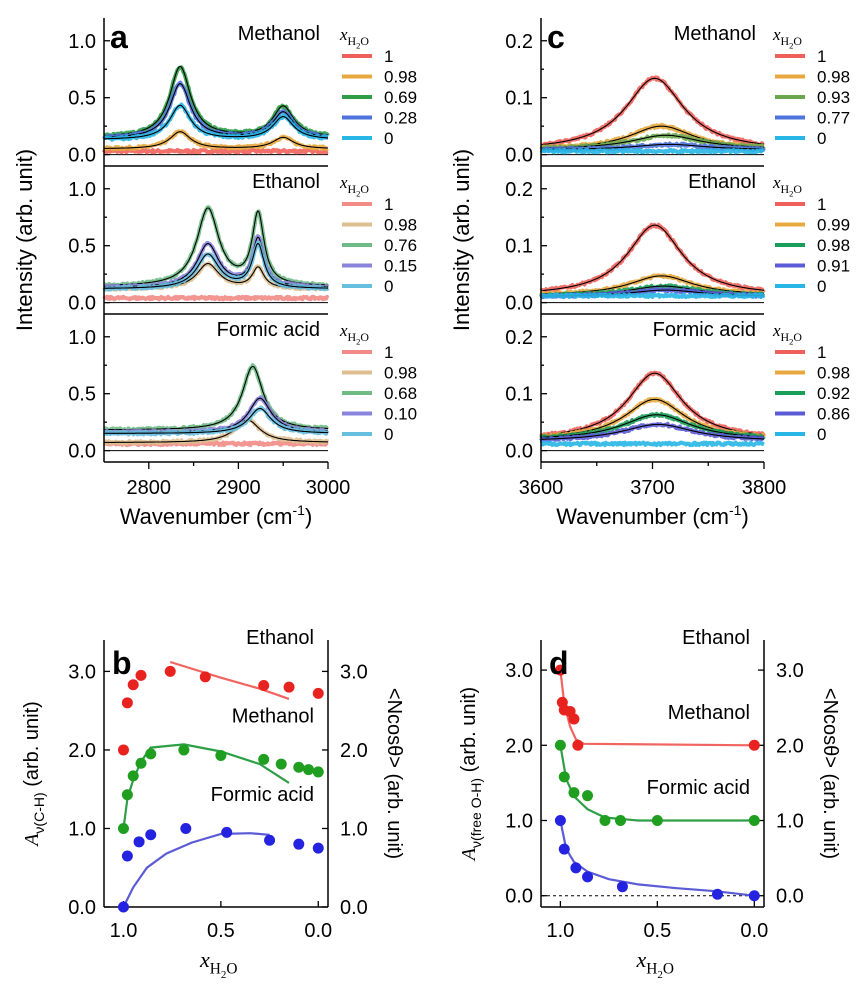 This screenshot has width=868, height=984. I want to click on x-axis-label: xH2O, so click(218, 964).